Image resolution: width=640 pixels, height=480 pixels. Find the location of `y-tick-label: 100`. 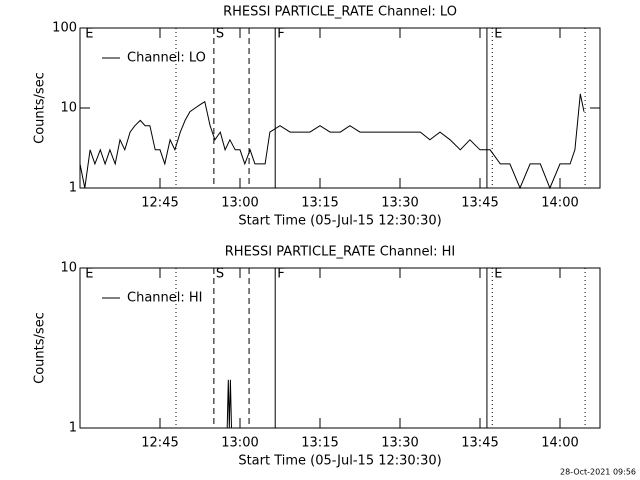

y-tick-label: 100 is located at coordinates (64, 28).